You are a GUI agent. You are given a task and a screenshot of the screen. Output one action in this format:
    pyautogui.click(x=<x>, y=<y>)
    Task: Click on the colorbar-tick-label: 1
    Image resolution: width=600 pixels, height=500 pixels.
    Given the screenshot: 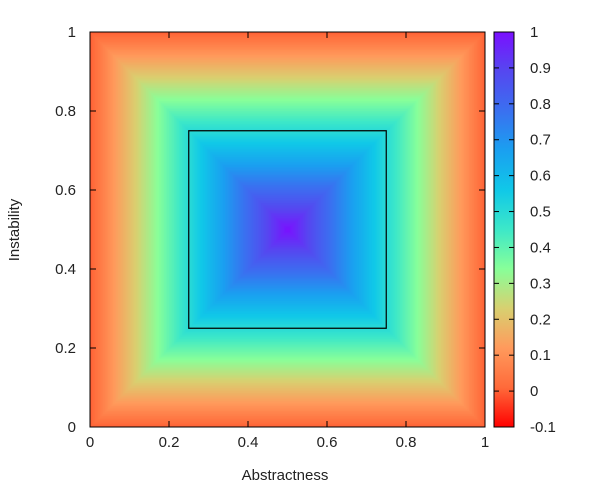 What is the action you would take?
    pyautogui.click(x=534, y=32)
    